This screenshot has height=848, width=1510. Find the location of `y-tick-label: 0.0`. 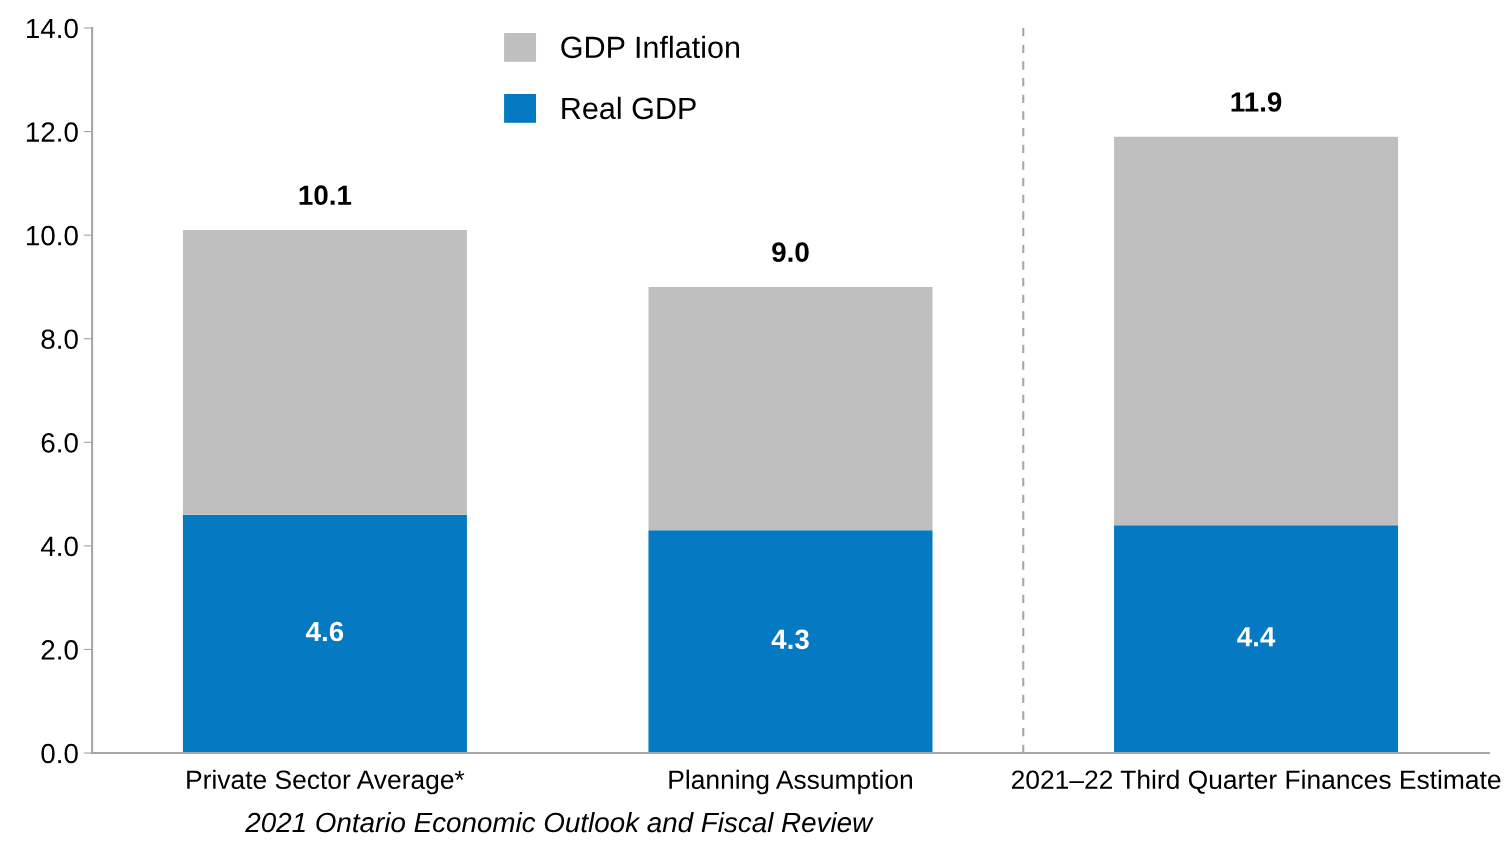

y-tick-label: 0.0 is located at coordinates (59, 753).